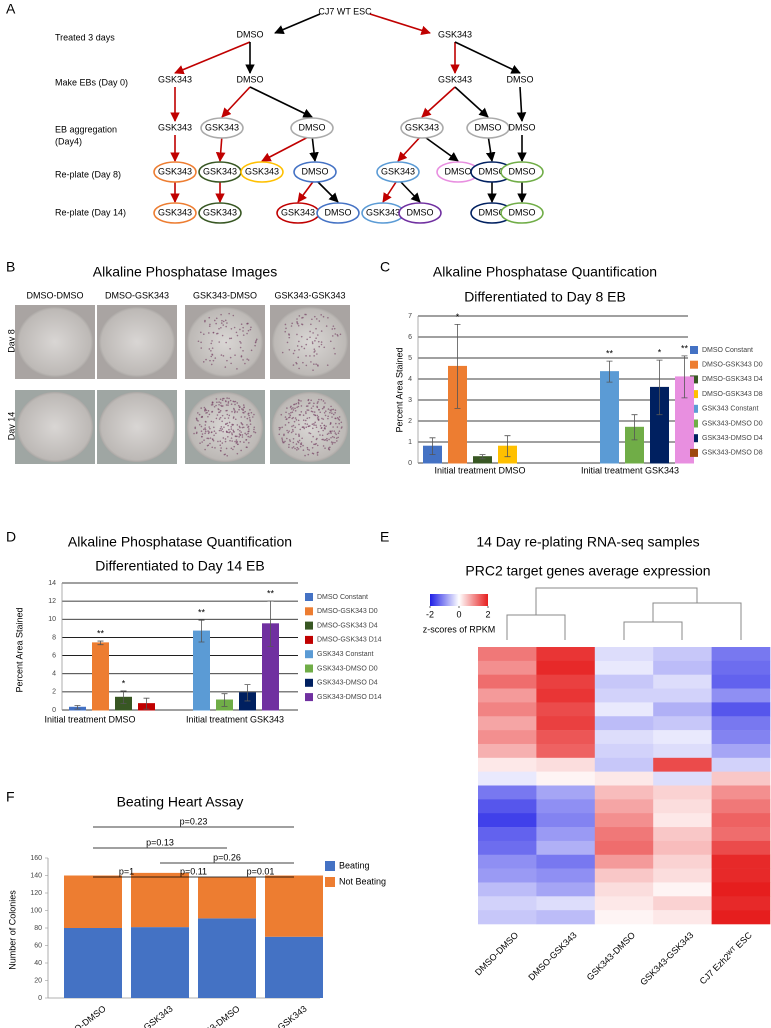 This screenshot has height=1028, width=771. Describe the element at coordinates (126, 871) in the screenshot. I see `p-value: p=1` at that location.